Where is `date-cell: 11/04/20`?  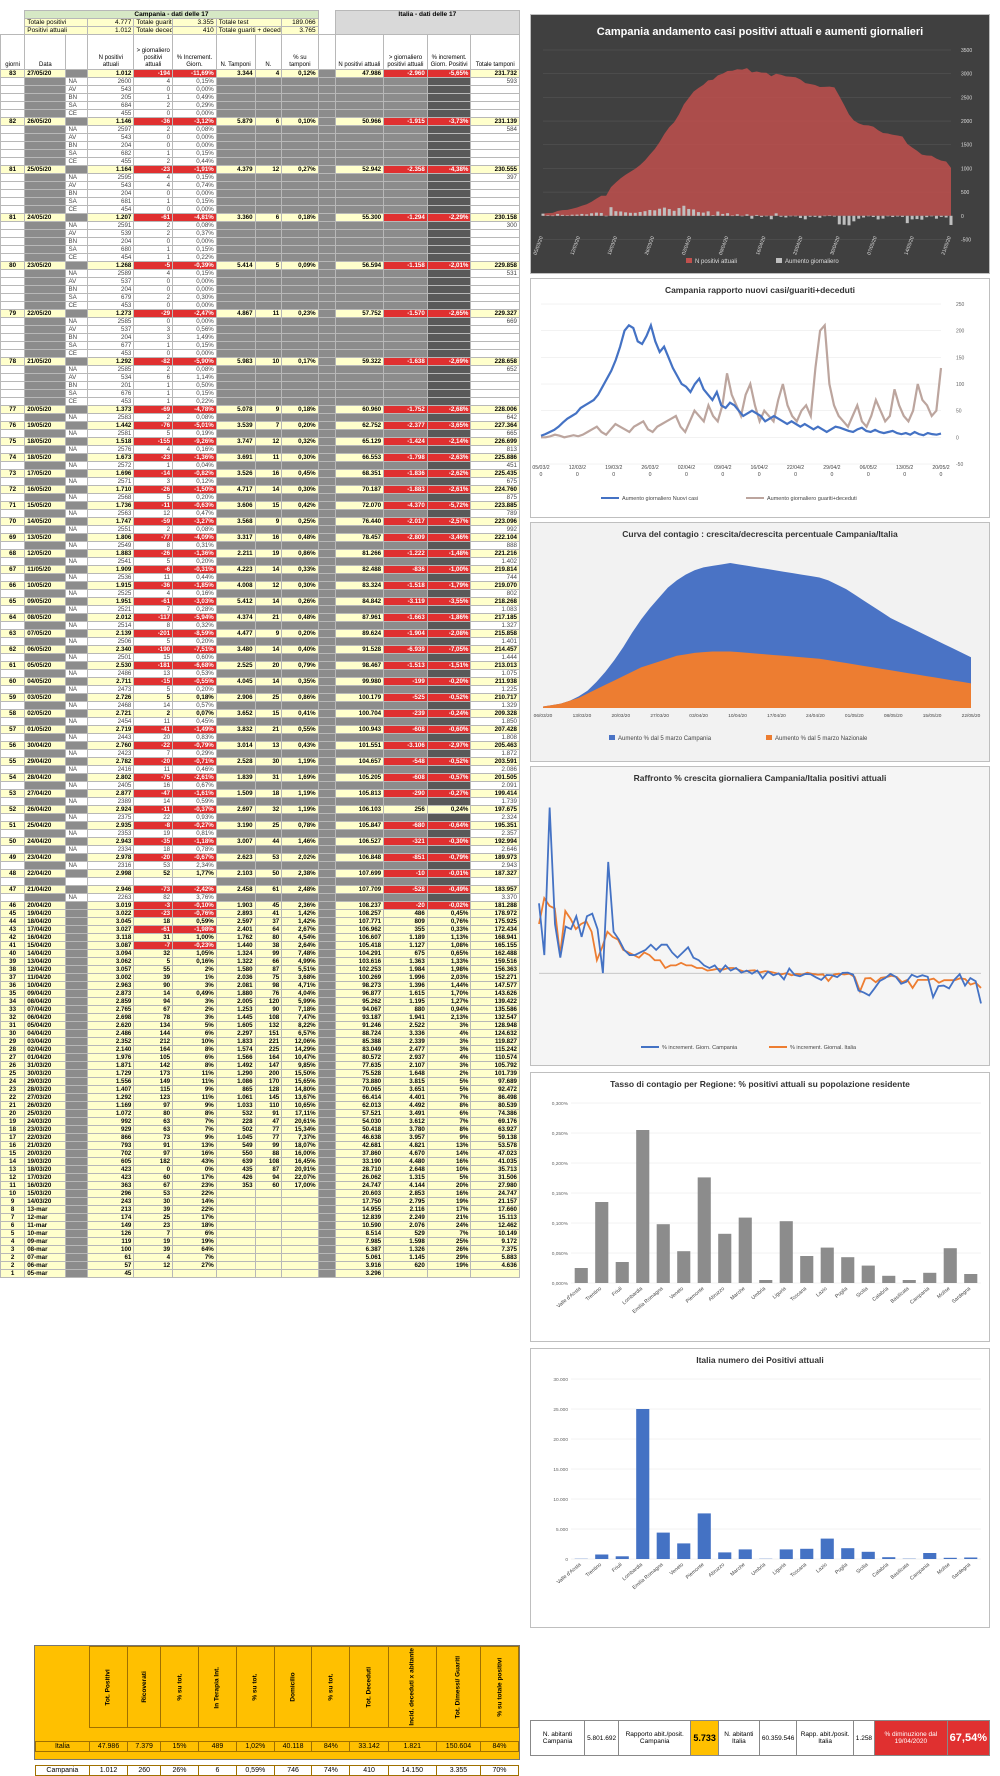 date-cell: 11/04/20 is located at coordinates (45, 978).